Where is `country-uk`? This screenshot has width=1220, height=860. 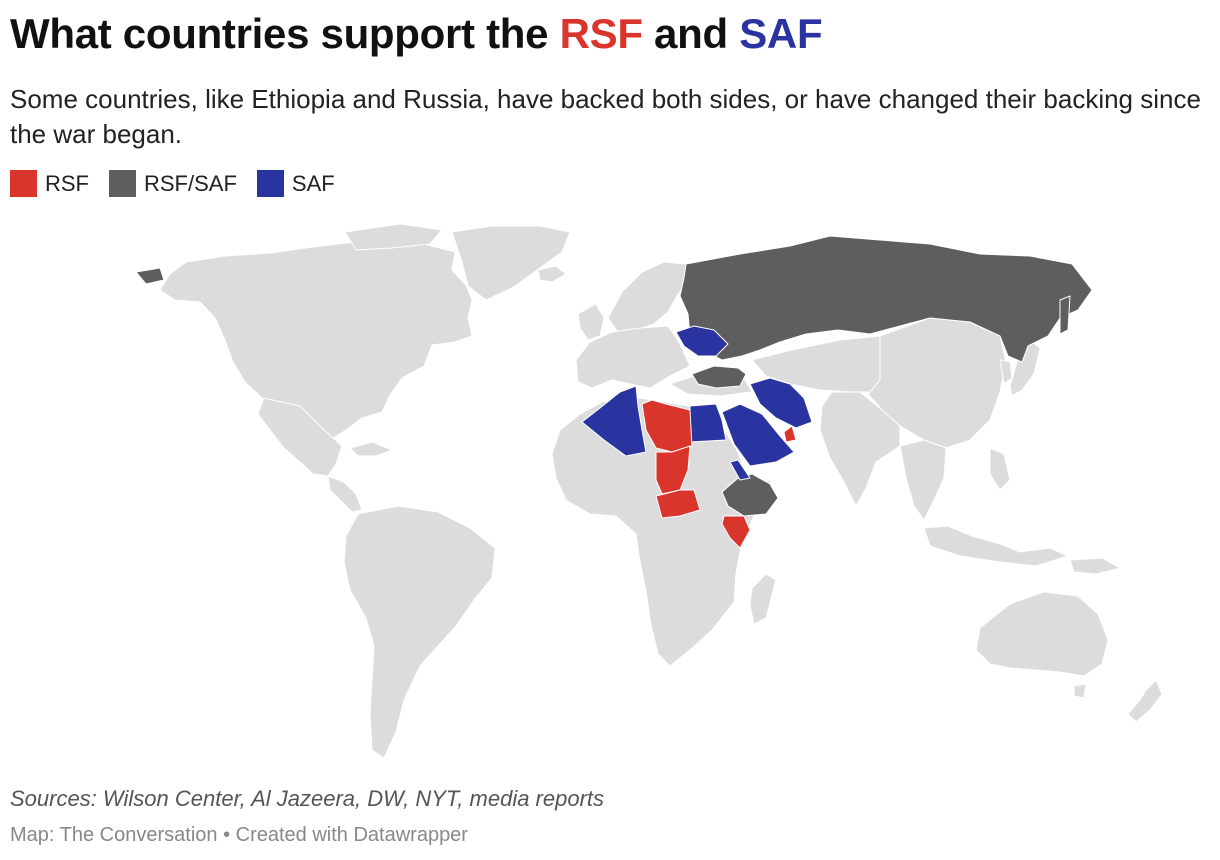
country-uk is located at coordinates (591, 322).